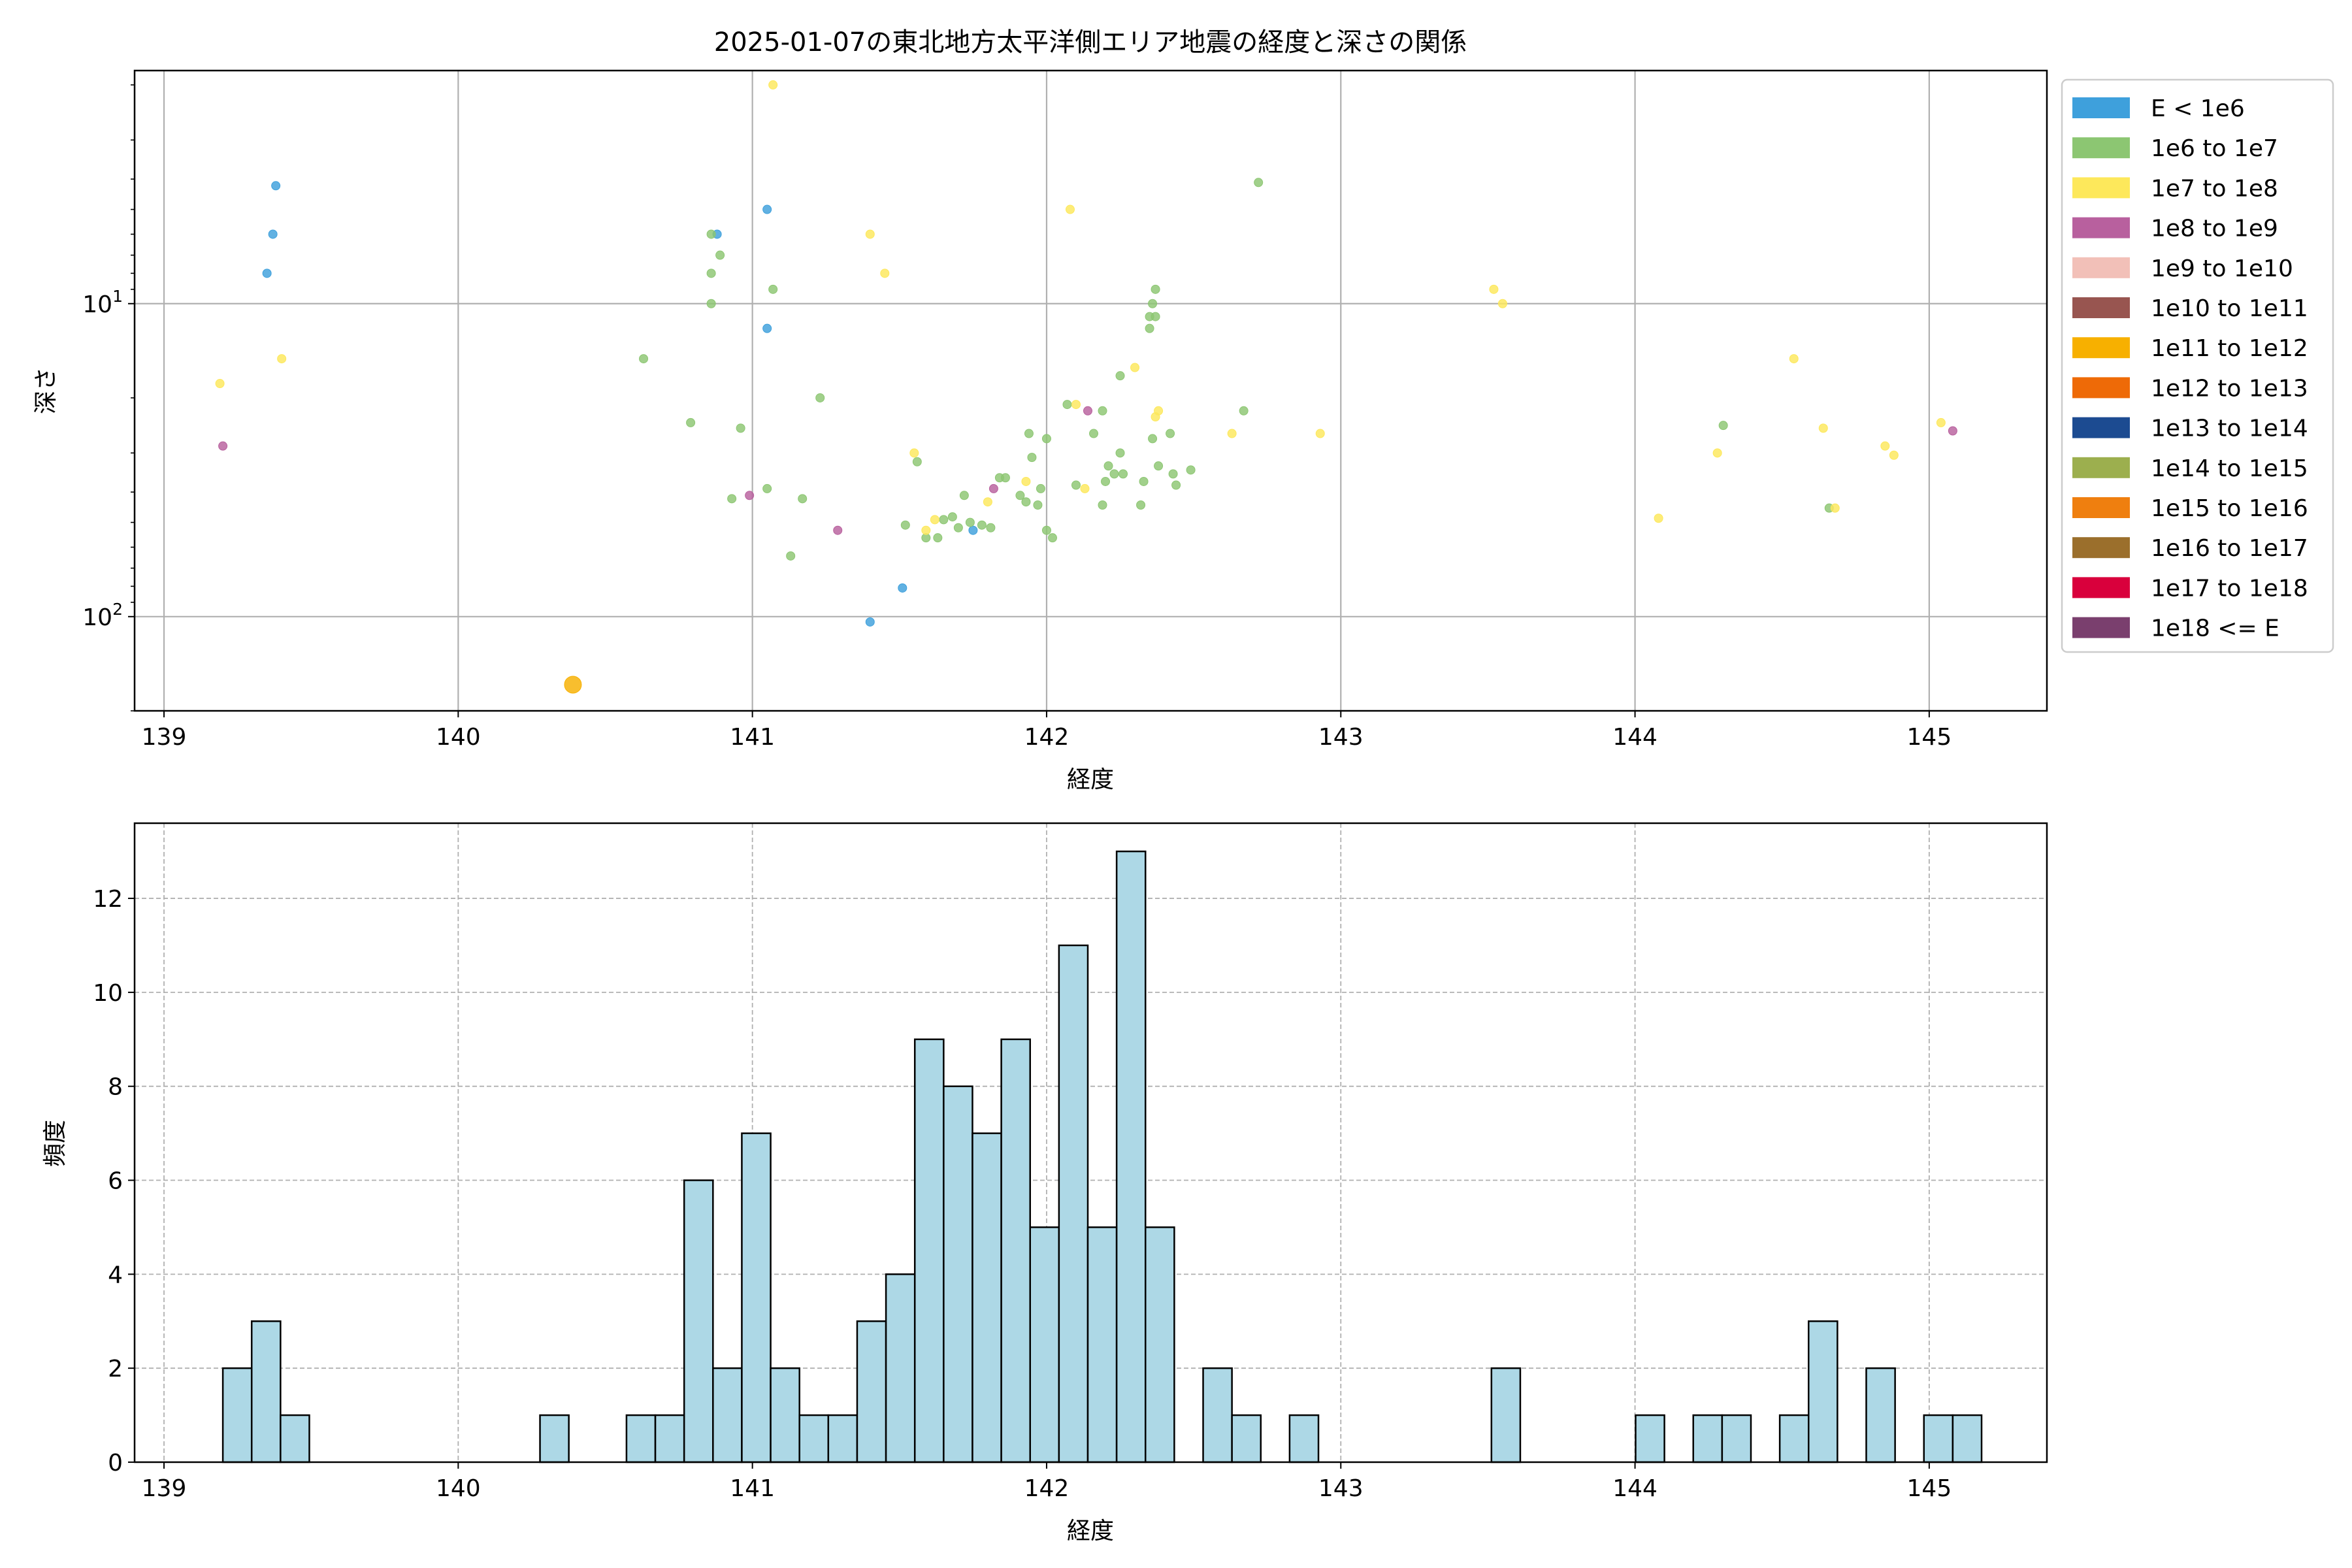 The height and width of the screenshot is (1568, 2352). What do you see at coordinates (55, 1143) in the screenshot?
I see `histogram-y-axis-label: 頻度` at bounding box center [55, 1143].